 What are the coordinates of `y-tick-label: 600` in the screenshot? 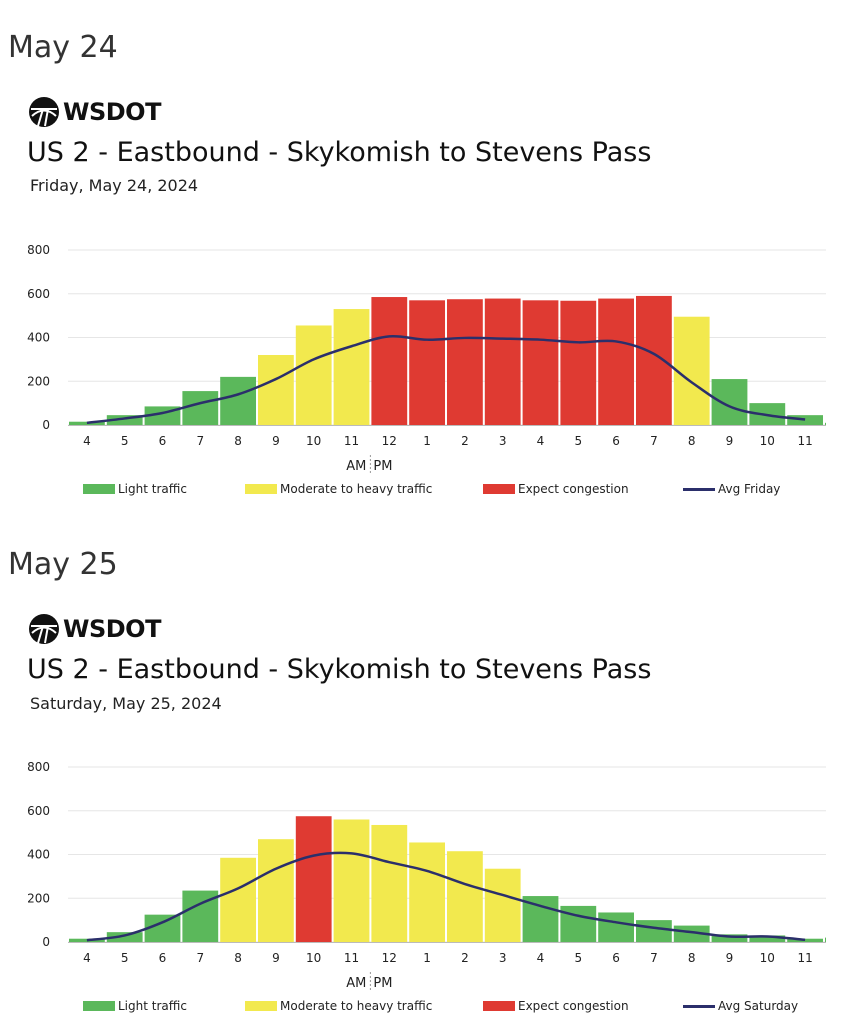 It's located at (38, 811).